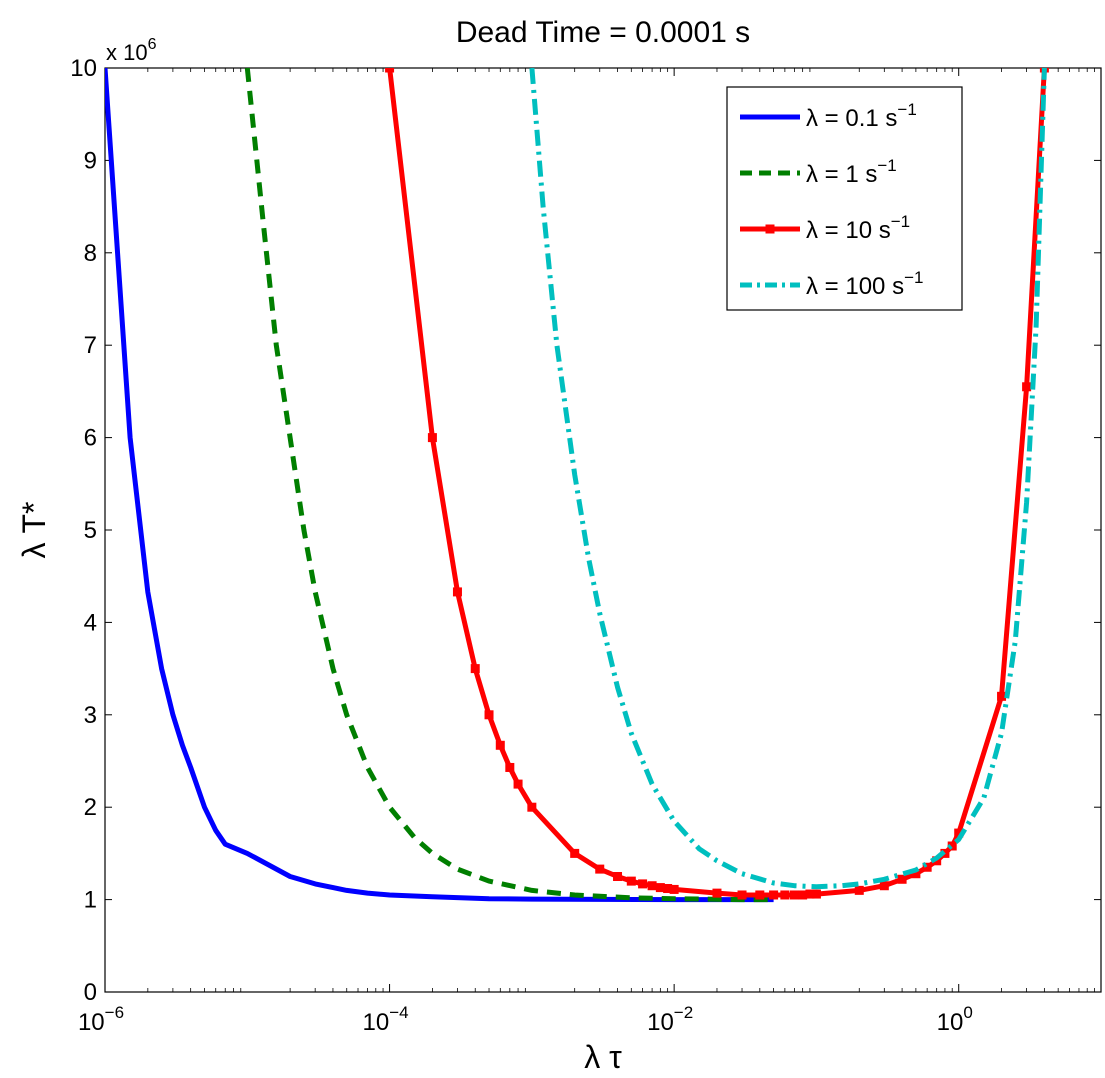  I want to click on legend-label-blue: λ = 0.1 s−1, so click(861, 116).